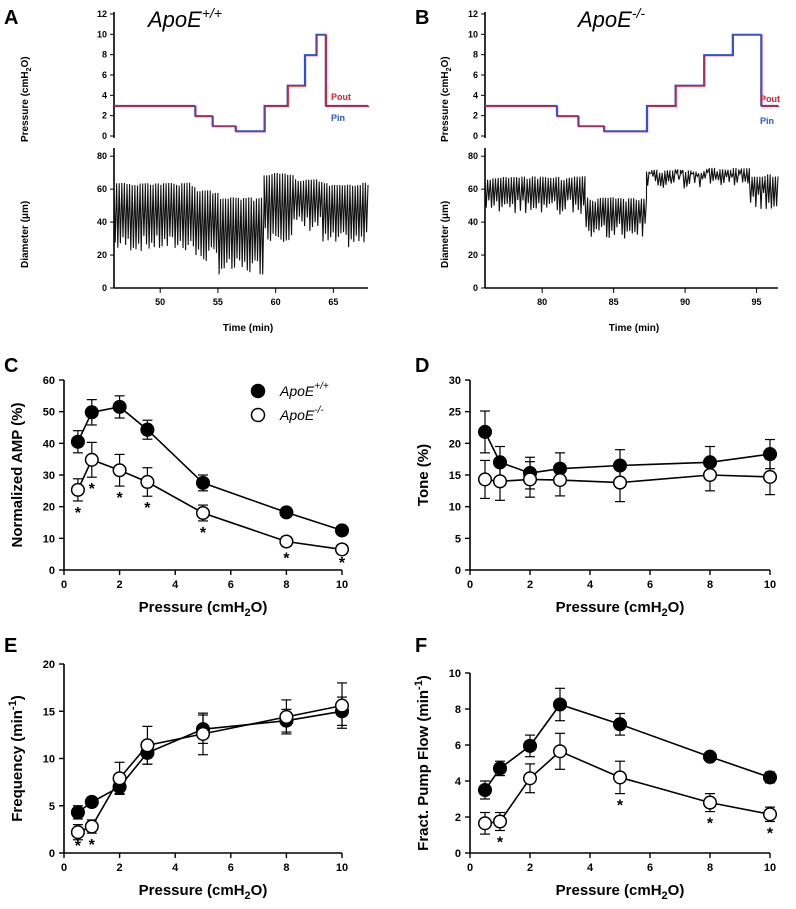 This screenshot has height=909, width=796. I want to click on y-tick-label: 40, so click(49, 444).